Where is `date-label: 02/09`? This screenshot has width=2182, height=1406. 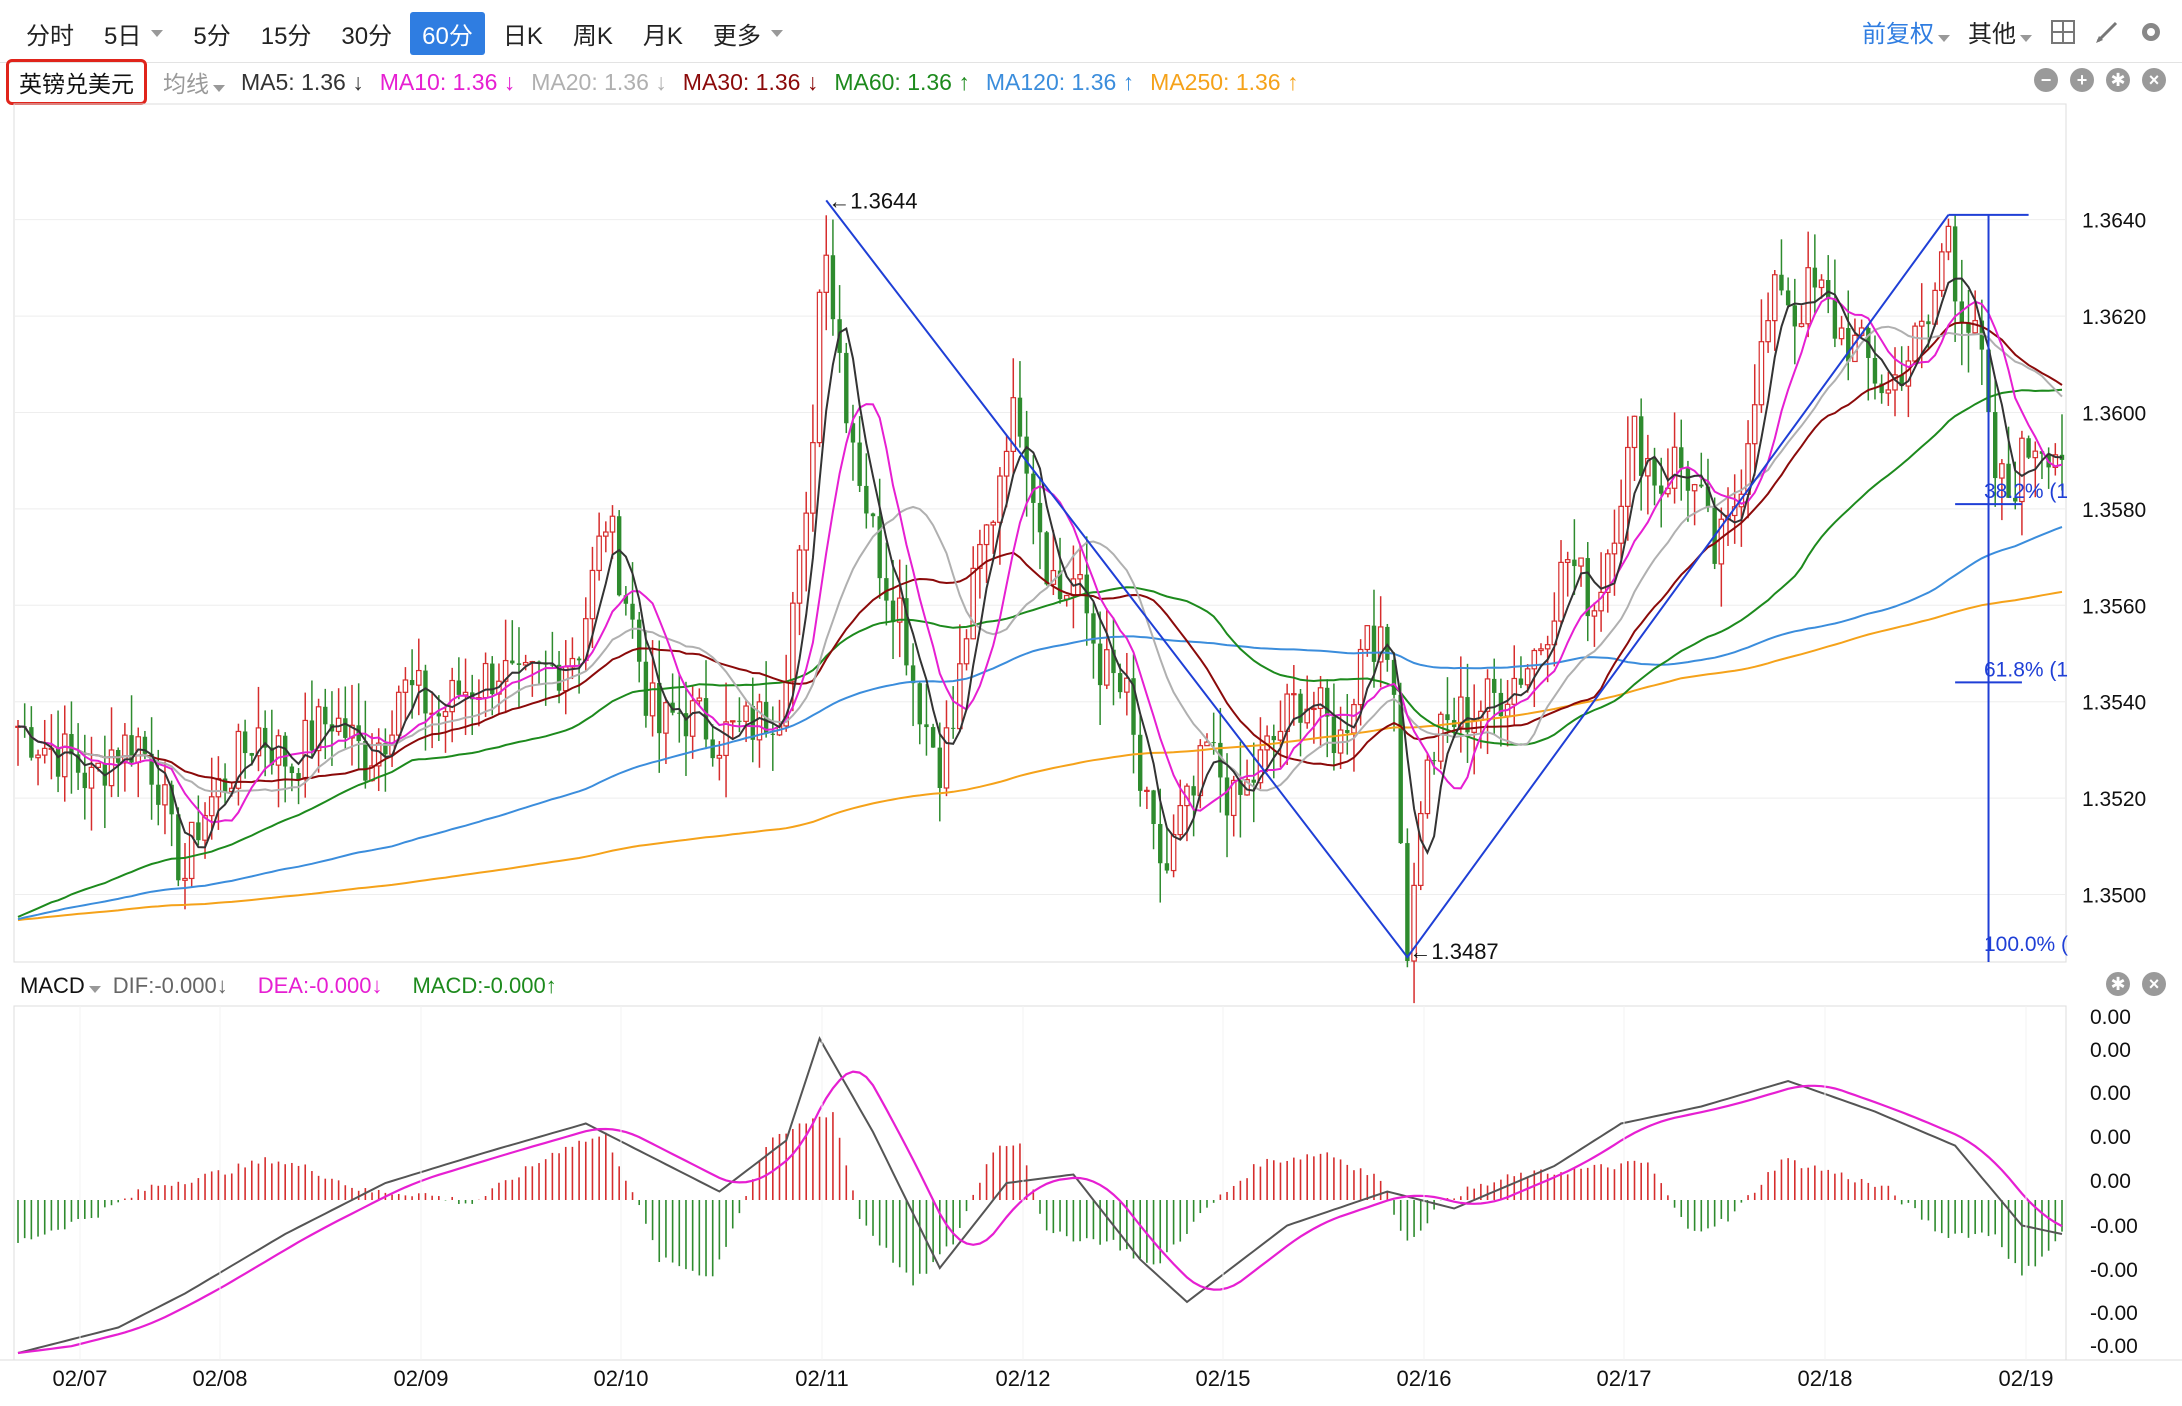
date-label: 02/09 is located at coordinates (420, 1378).